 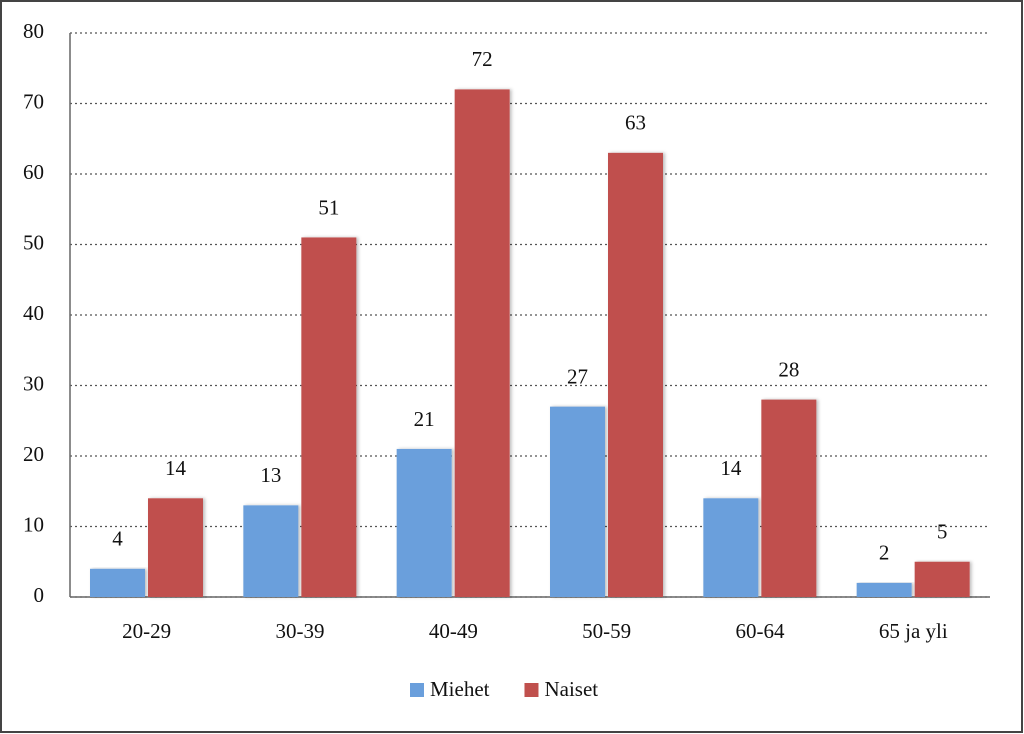 I want to click on x-tick-label: 20-29, so click(x=146, y=631).